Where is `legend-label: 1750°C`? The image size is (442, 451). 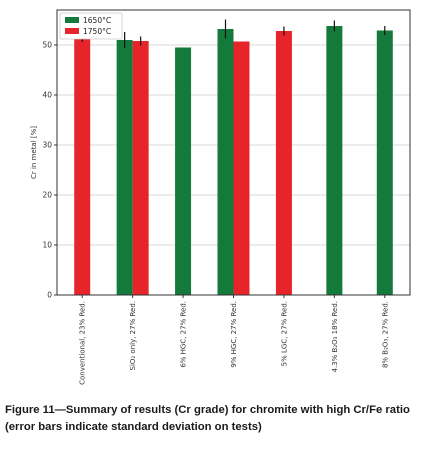
legend-label: 1750°C is located at coordinates (97, 31).